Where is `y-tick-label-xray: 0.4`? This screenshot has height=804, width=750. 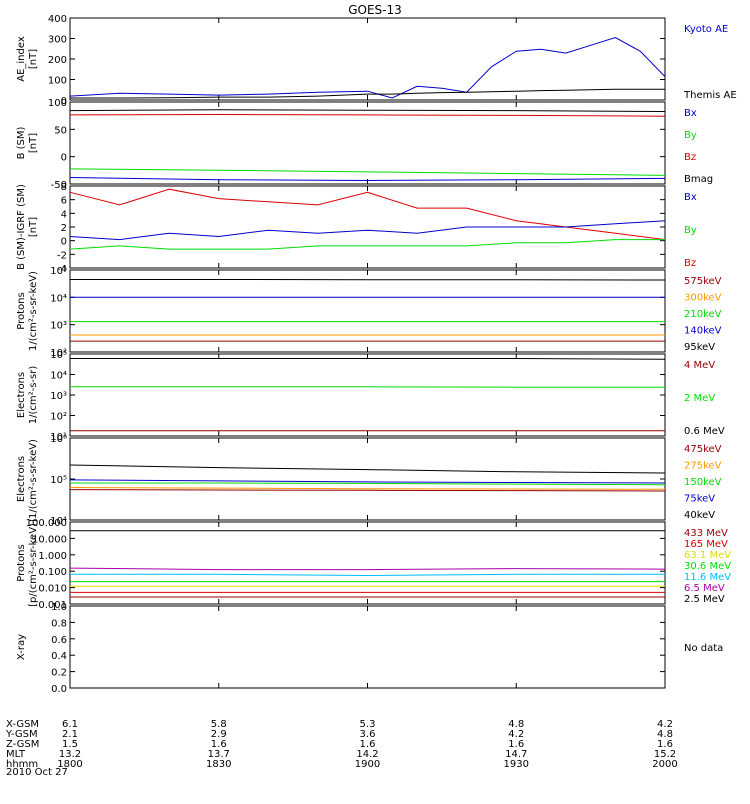
y-tick-label-xray: 0.4 is located at coordinates (59, 656).